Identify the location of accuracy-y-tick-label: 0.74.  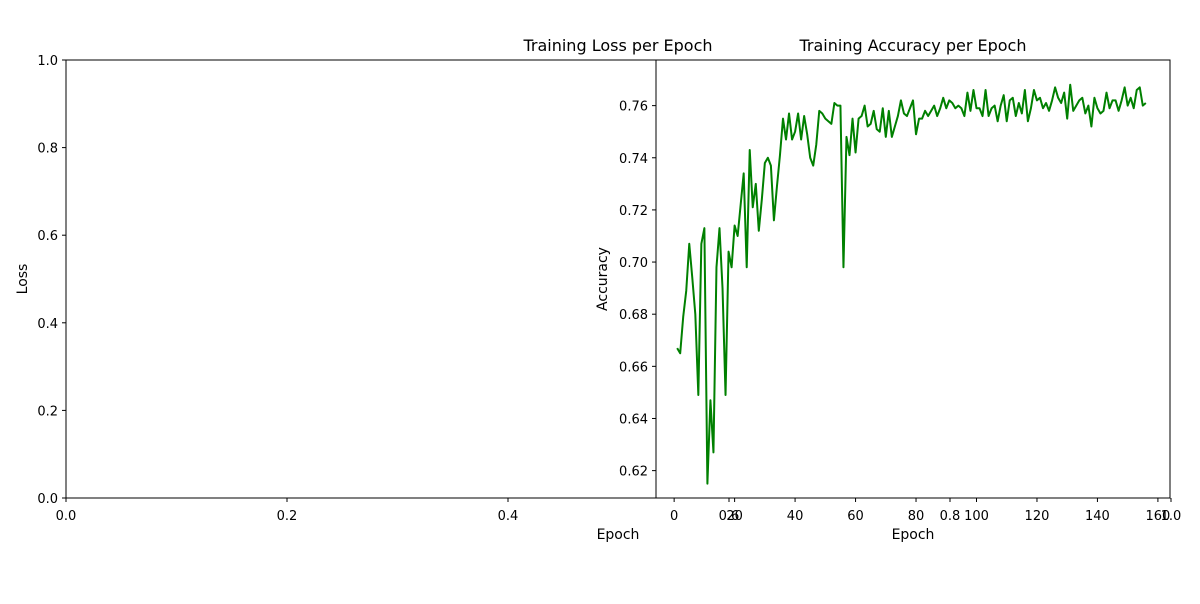
(633, 159).